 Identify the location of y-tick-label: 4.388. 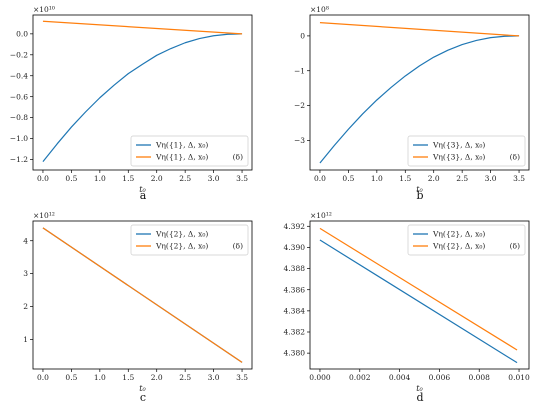
(295, 268).